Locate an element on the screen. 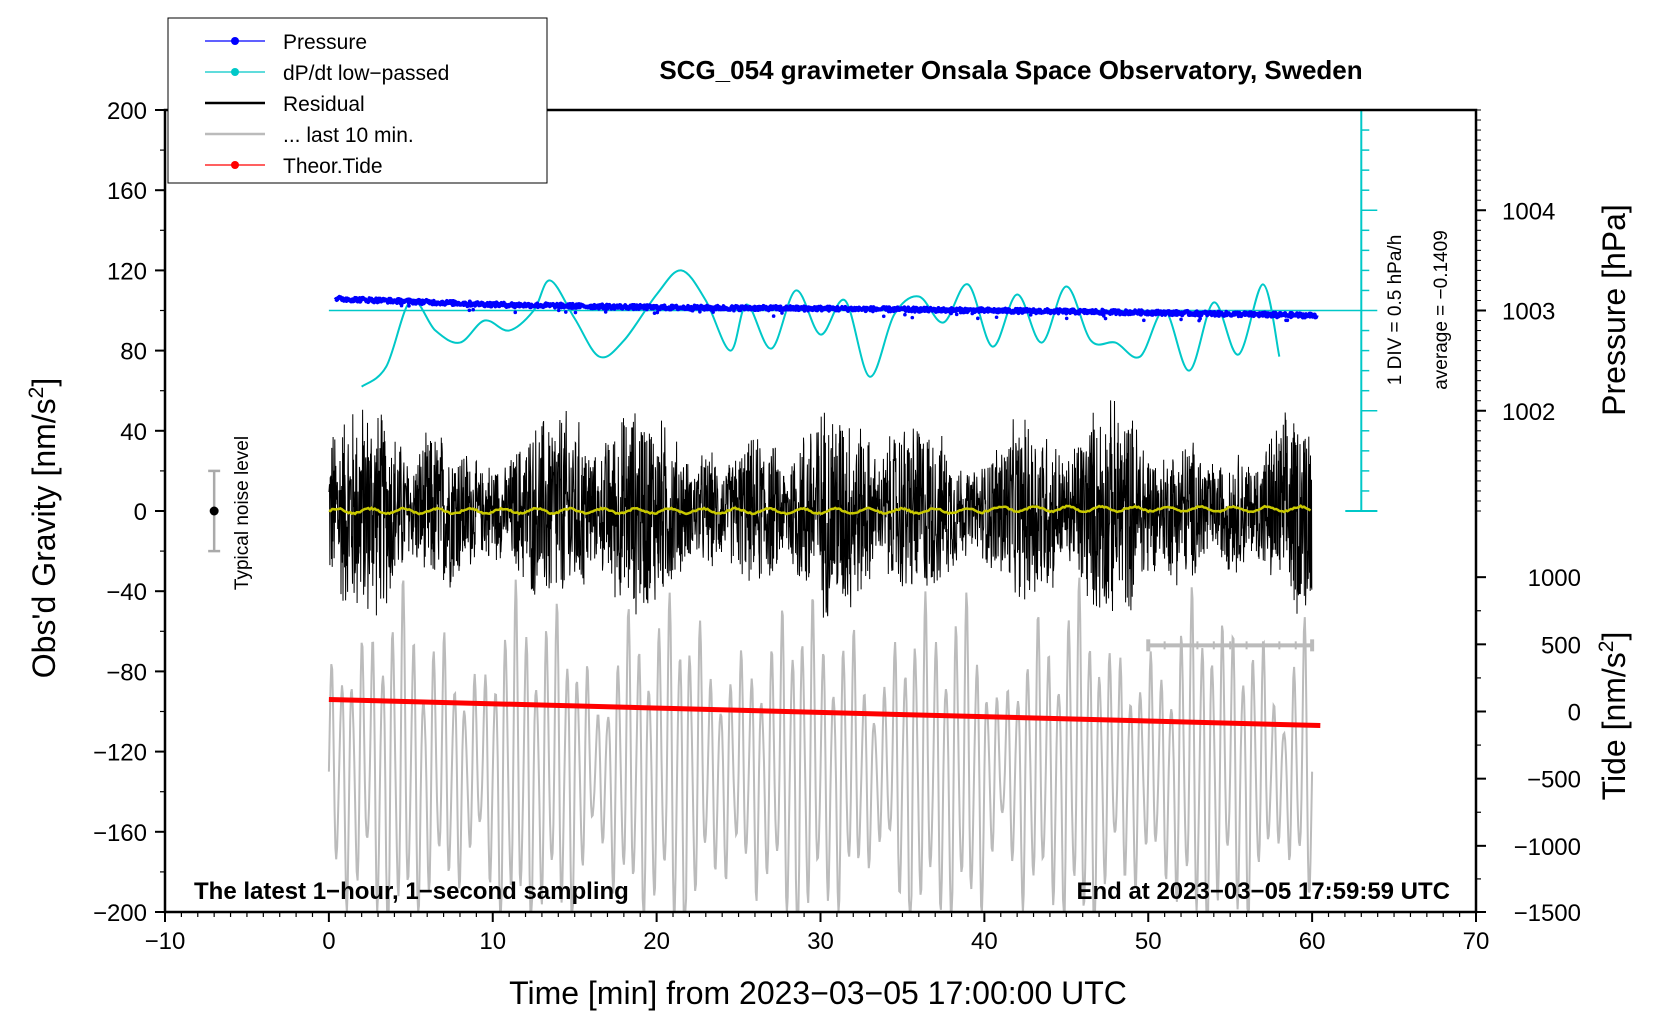  legend-entry: dP/dt low−passed is located at coordinates (327, 73).